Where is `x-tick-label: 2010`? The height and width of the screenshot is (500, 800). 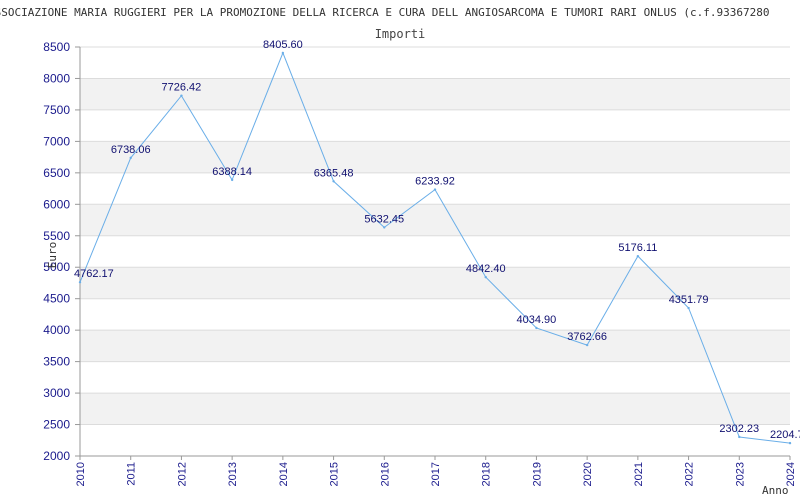 x-tick-label: 2010 is located at coordinates (81, 474).